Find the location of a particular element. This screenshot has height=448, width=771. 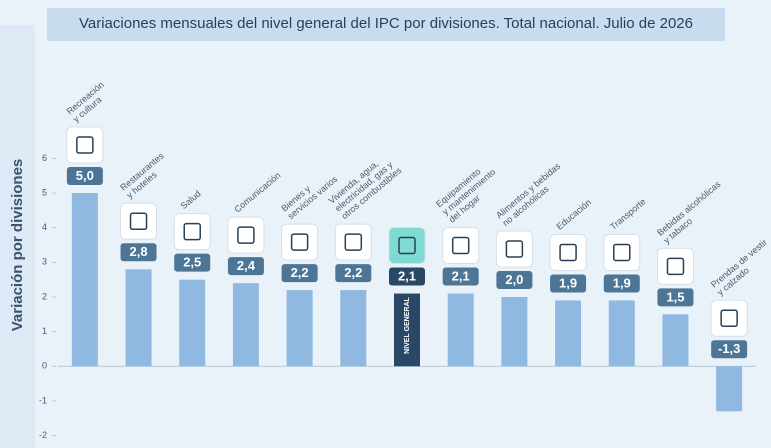

value-label: 2,5 is located at coordinates (192, 262).